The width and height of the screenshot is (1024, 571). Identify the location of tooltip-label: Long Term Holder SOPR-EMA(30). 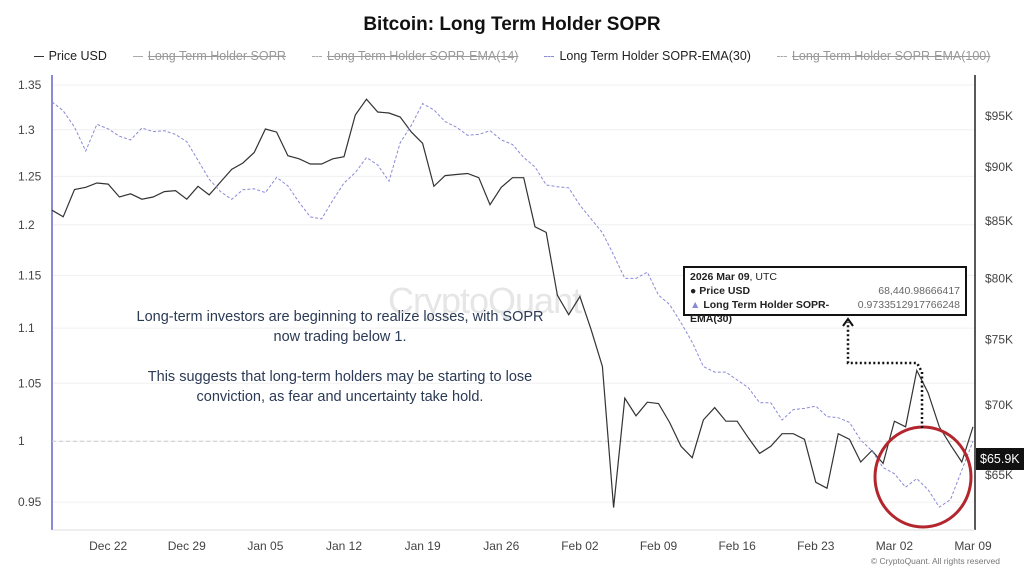
(760, 312).